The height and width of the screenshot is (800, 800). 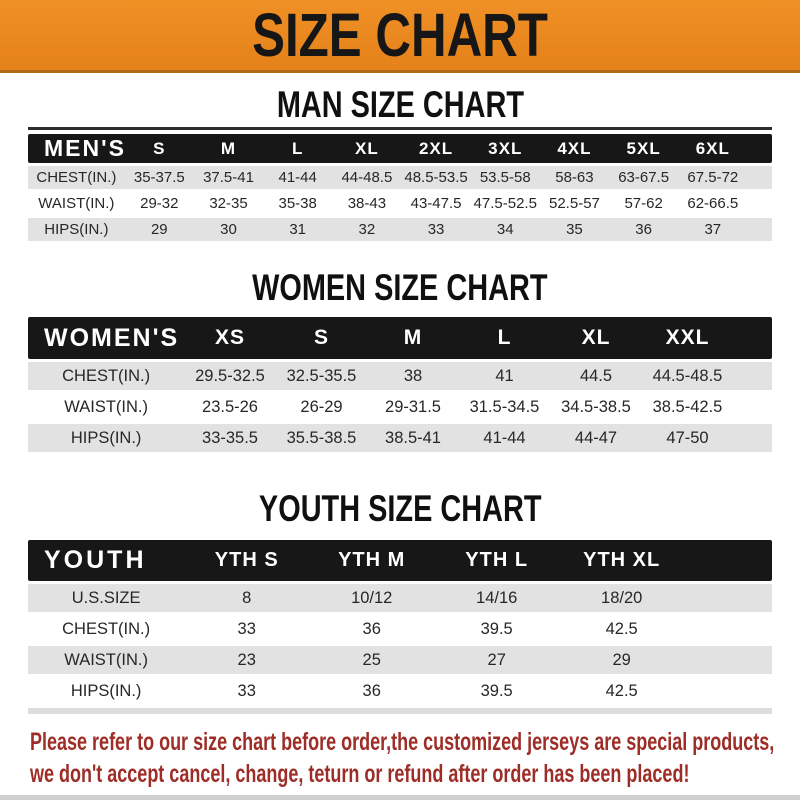 What do you see at coordinates (400, 36) in the screenshot?
I see `size-chart-banner: SIZE CHART` at bounding box center [400, 36].